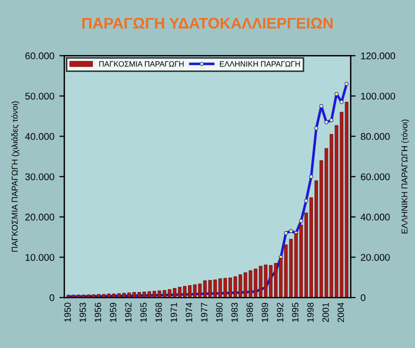 This screenshot has width=415, height=348. What do you see at coordinates (39, 136) in the screenshot?
I see `y-tick-label: 40.000` at bounding box center [39, 136].